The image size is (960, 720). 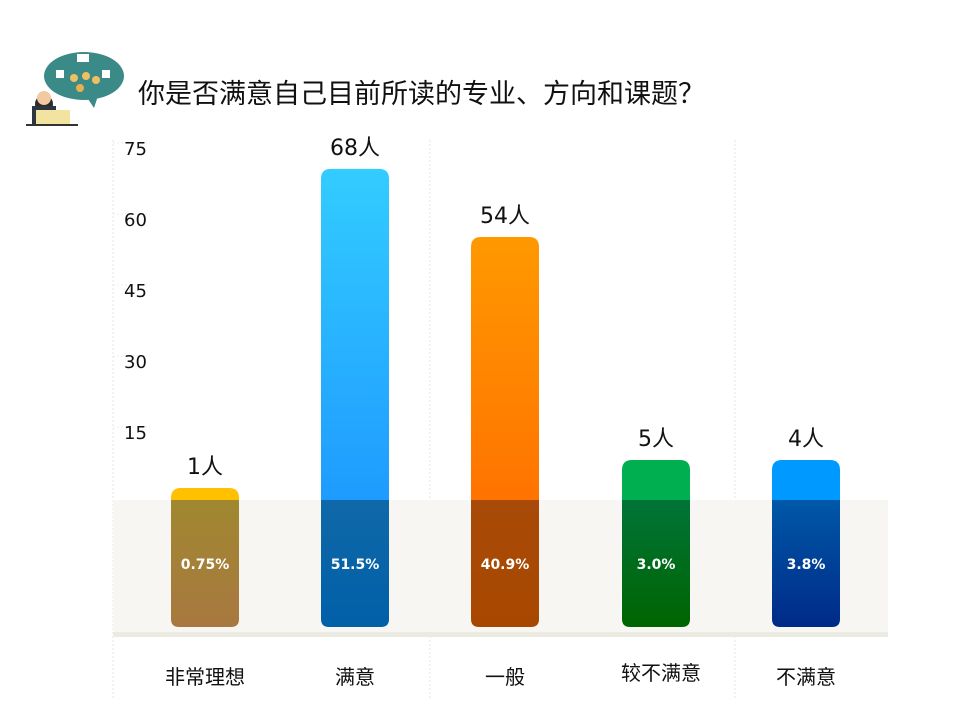 I want to click on category-label: 一般, so click(x=505, y=677).